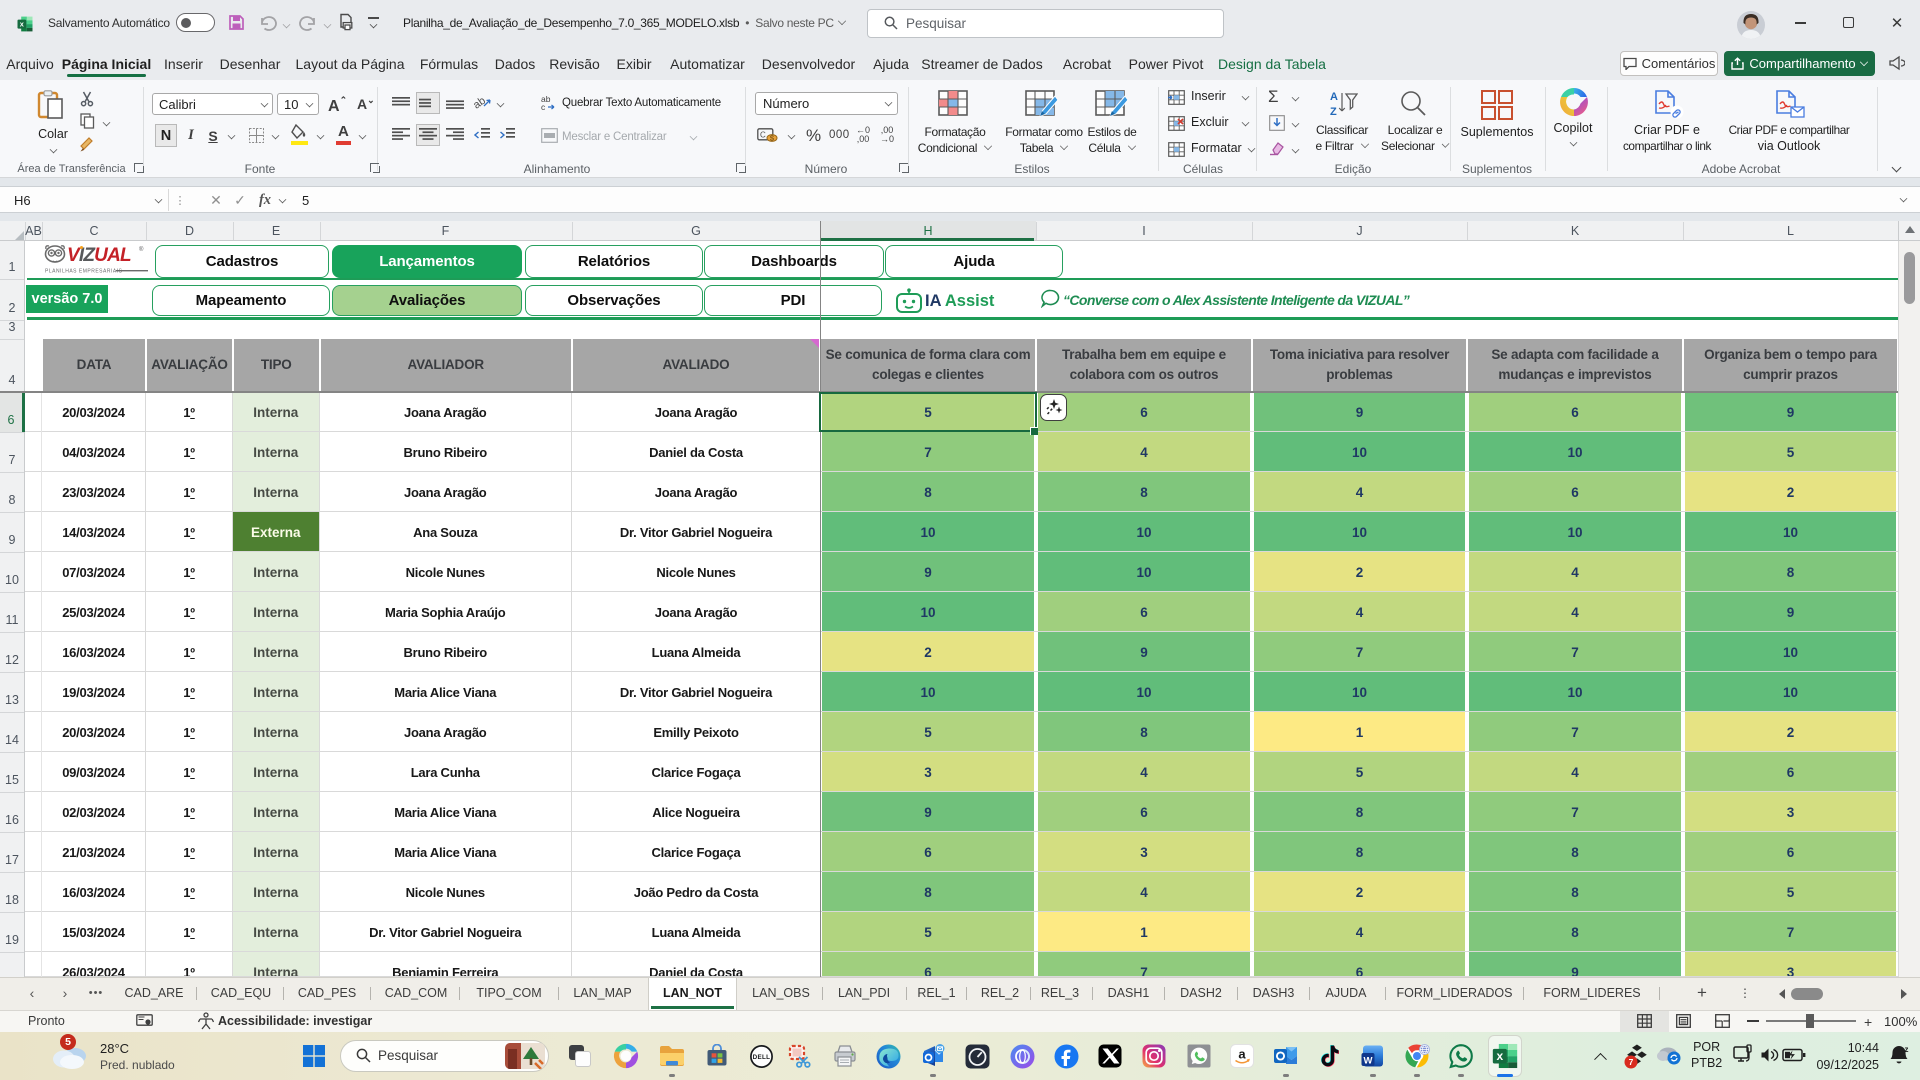 This screenshot has width=1920, height=1080. What do you see at coordinates (763, 135) in the screenshot?
I see `svg-text: C` at bounding box center [763, 135].